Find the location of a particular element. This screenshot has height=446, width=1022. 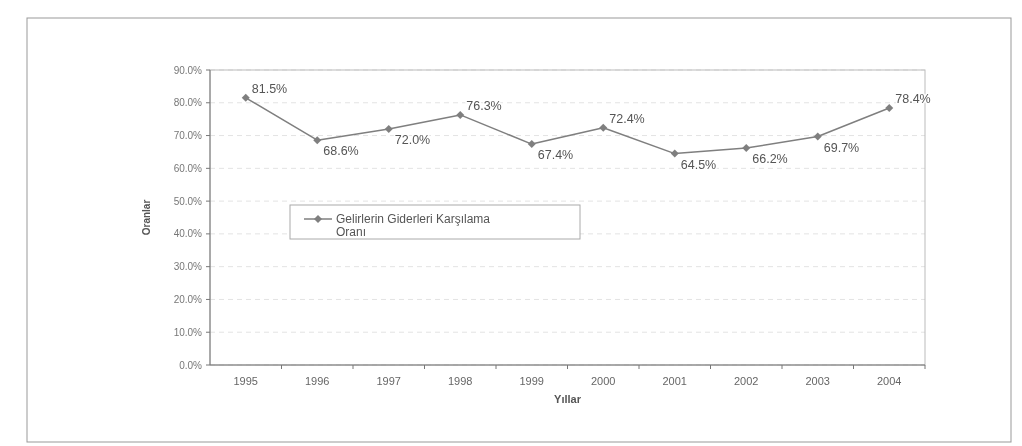

y-tick-label: 90.0% is located at coordinates (188, 70).